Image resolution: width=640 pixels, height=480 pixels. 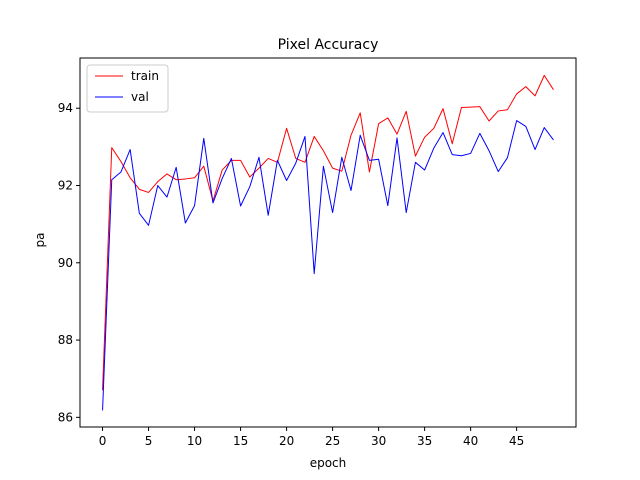 What do you see at coordinates (328, 45) in the screenshot?
I see `chart-title: Pixel Accuracy` at bounding box center [328, 45].